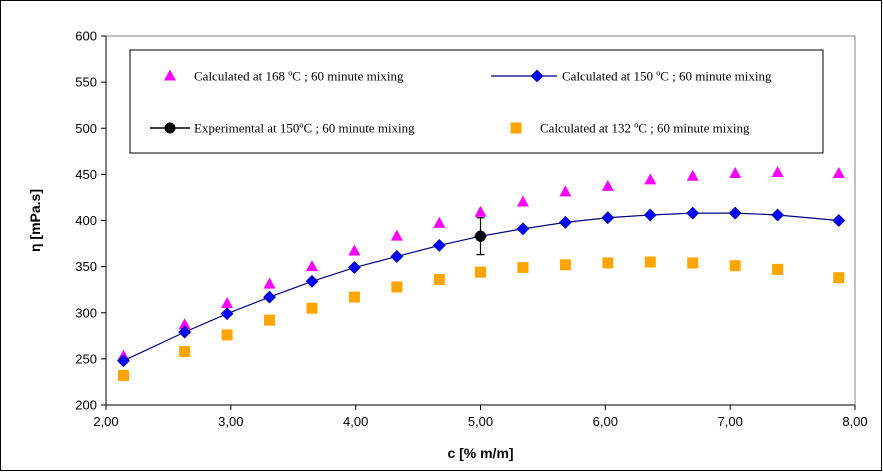 This screenshot has width=883, height=472. Describe the element at coordinates (86, 312) in the screenshot. I see `y-tick-label: 300` at that location.